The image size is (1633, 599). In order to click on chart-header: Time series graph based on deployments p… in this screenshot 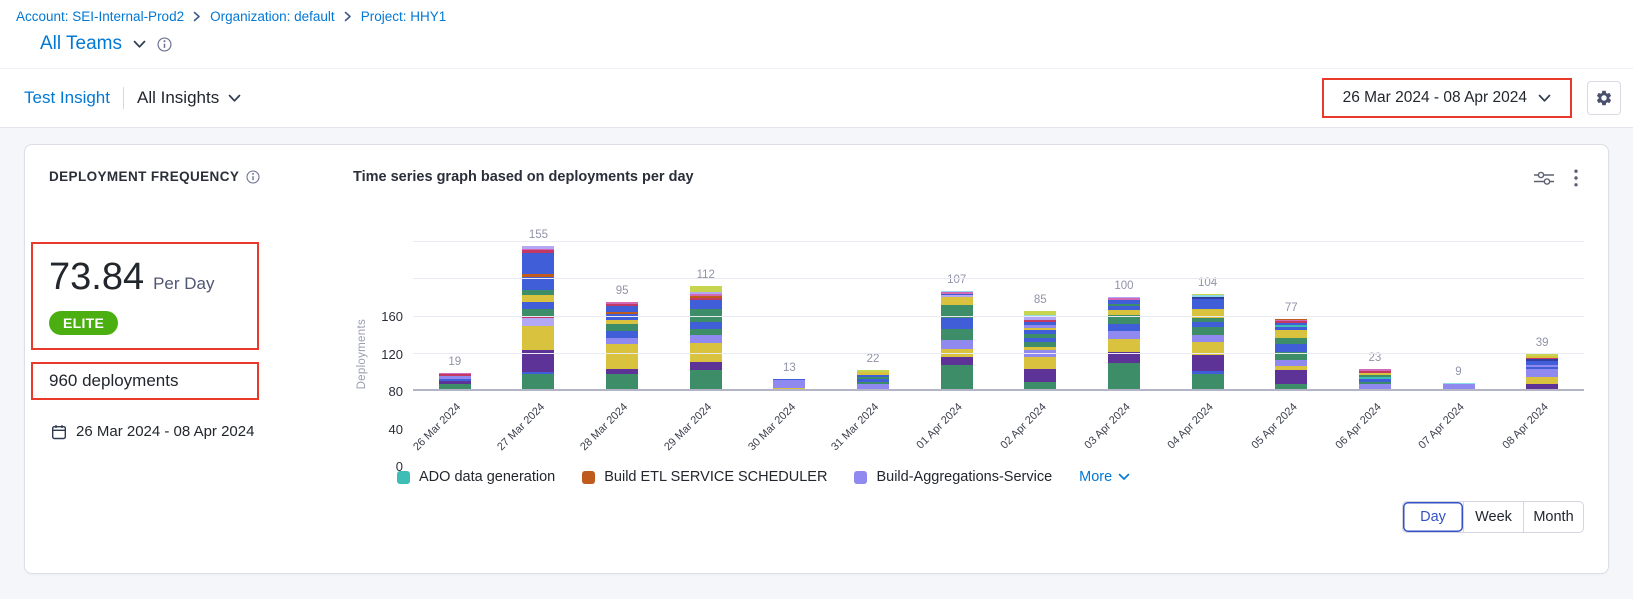, I will do `click(968, 178)`.